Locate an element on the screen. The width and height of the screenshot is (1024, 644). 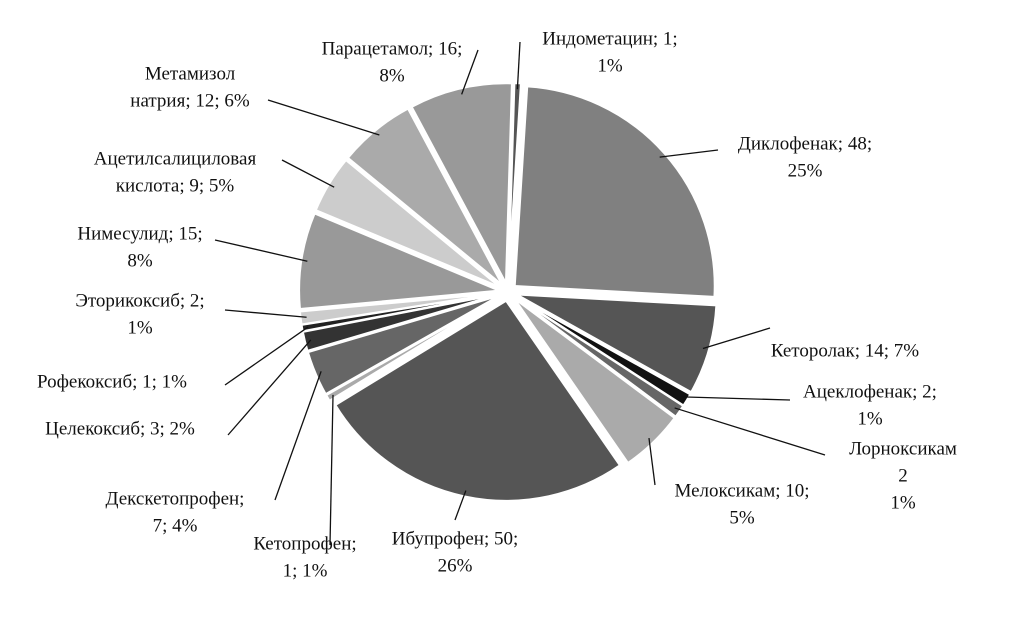
slice-label: Лорноксикам is located at coordinates (903, 448).